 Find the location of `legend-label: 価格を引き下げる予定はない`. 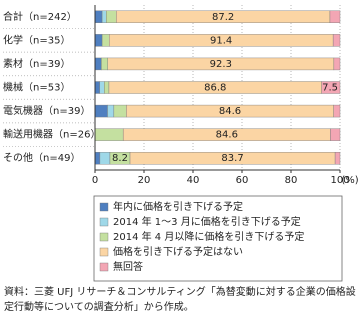

legend-label: 価格を引き下げる予定はない is located at coordinates (178, 251).